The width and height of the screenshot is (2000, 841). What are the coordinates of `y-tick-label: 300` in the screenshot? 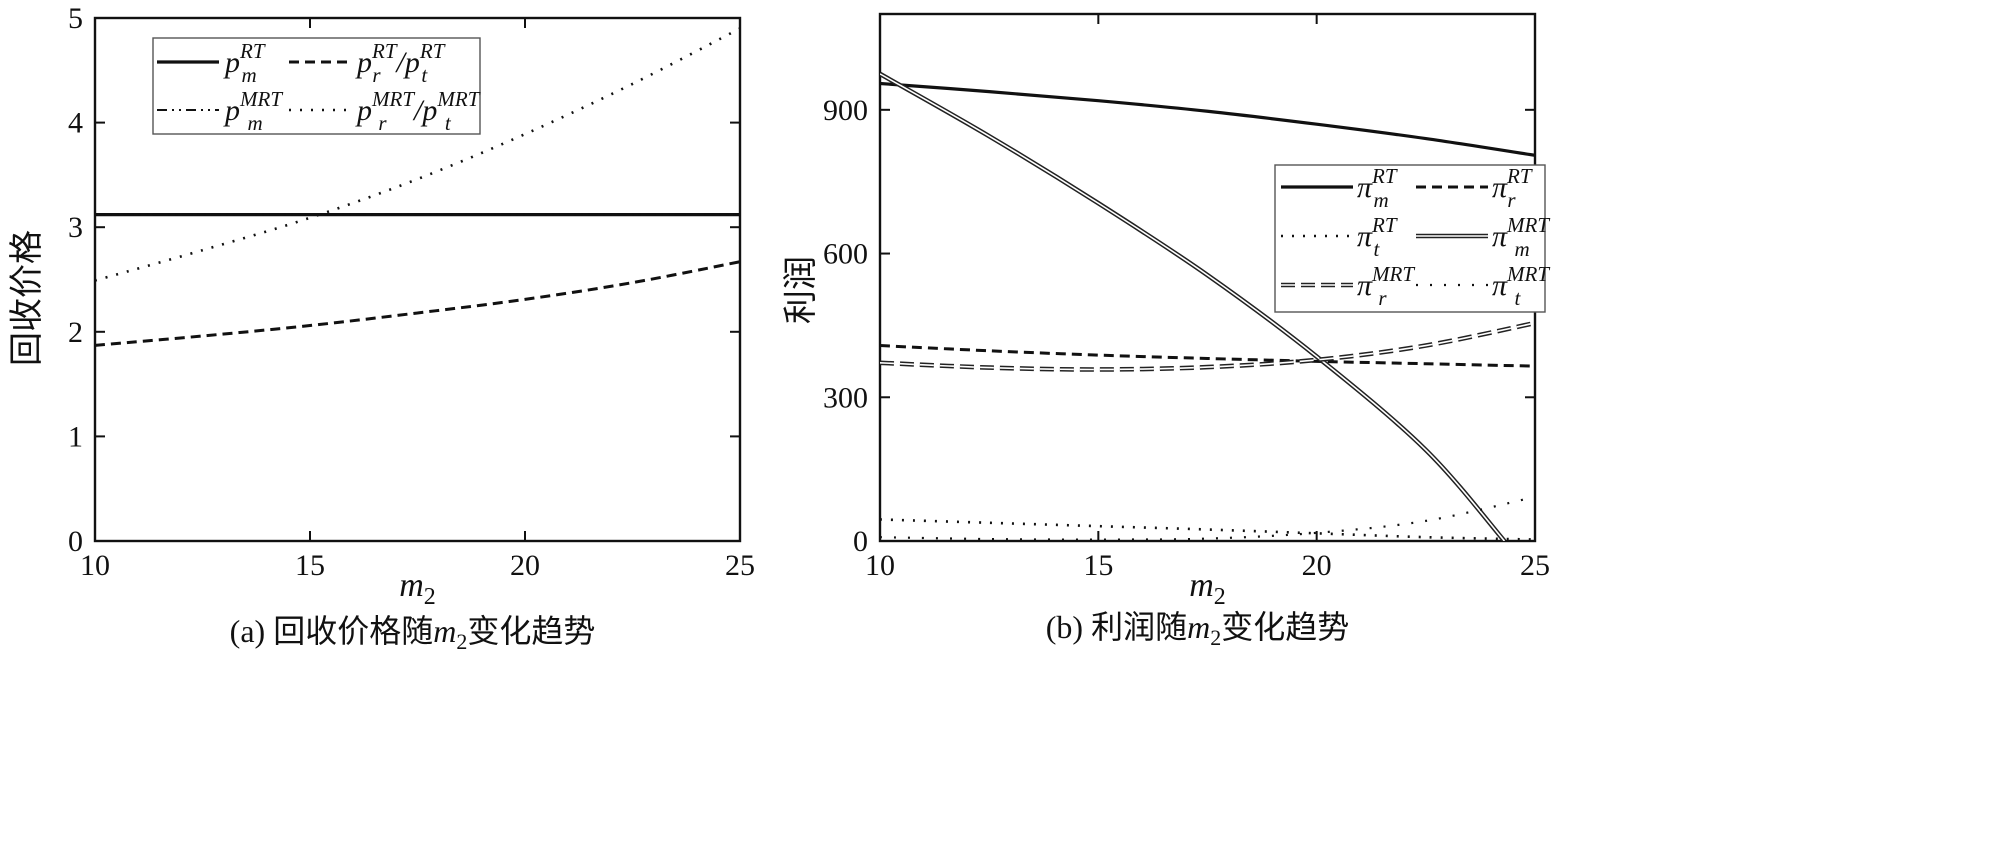 It's located at (845, 397).